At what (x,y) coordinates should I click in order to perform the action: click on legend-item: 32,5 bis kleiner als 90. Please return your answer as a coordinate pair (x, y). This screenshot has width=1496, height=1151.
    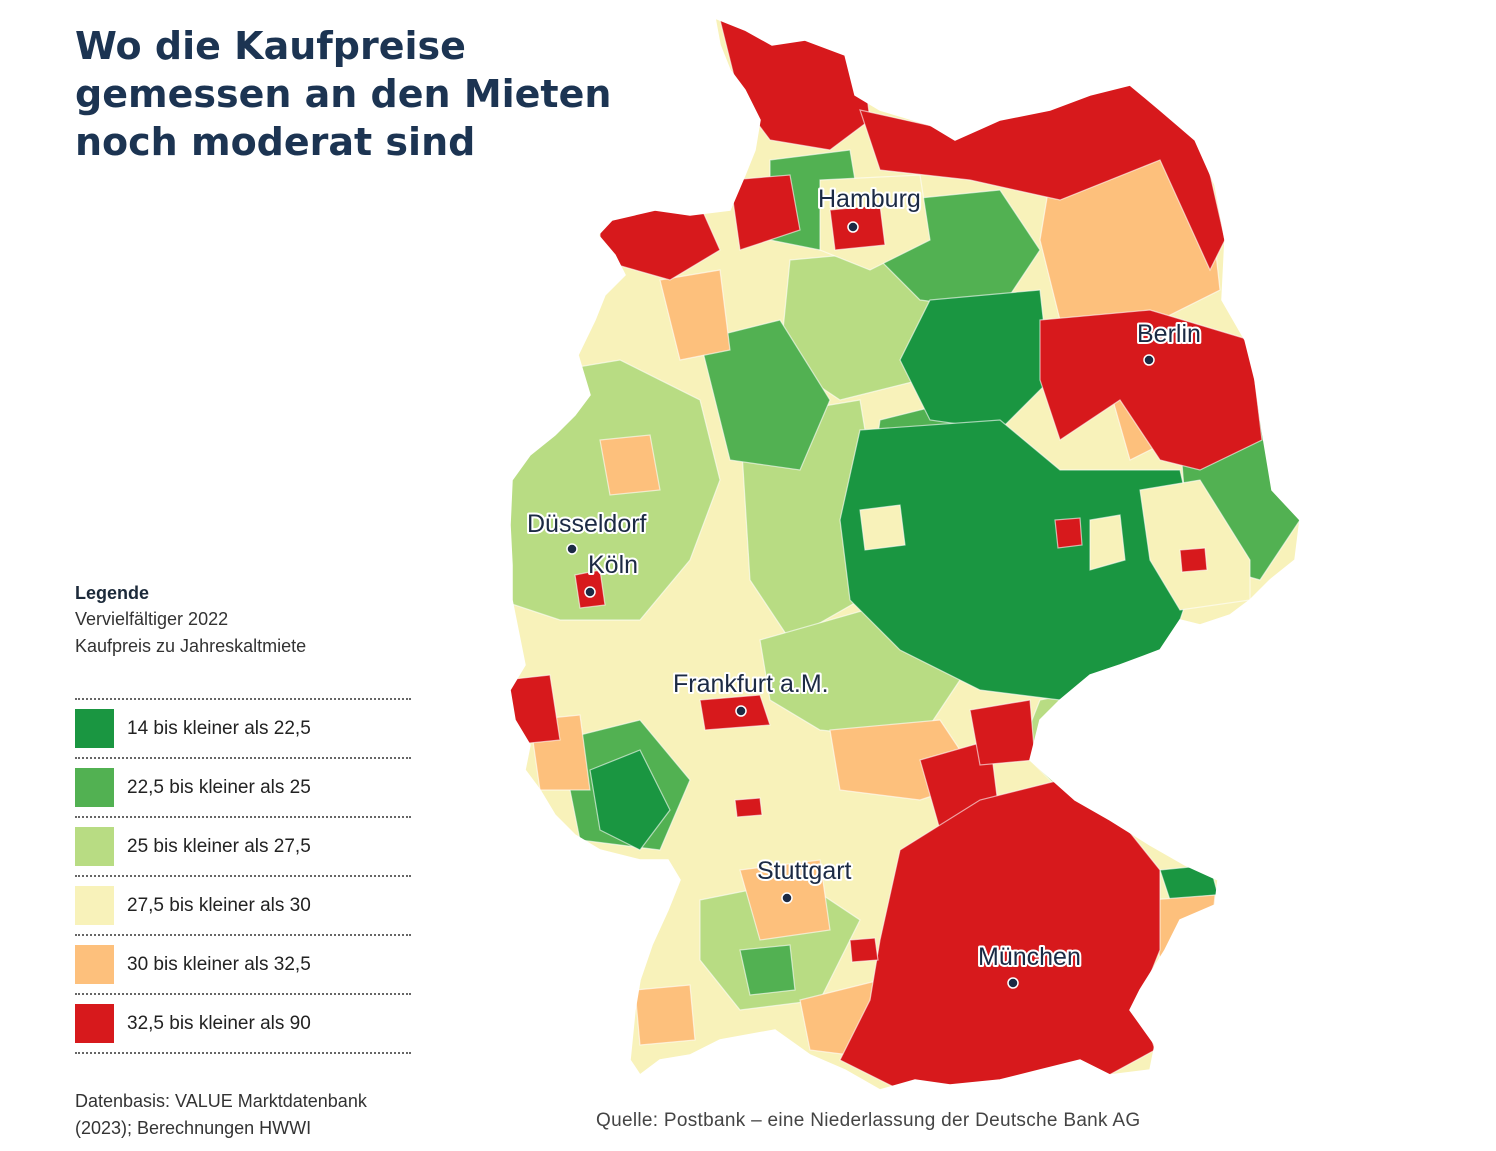
    Looking at the image, I should click on (243, 1024).